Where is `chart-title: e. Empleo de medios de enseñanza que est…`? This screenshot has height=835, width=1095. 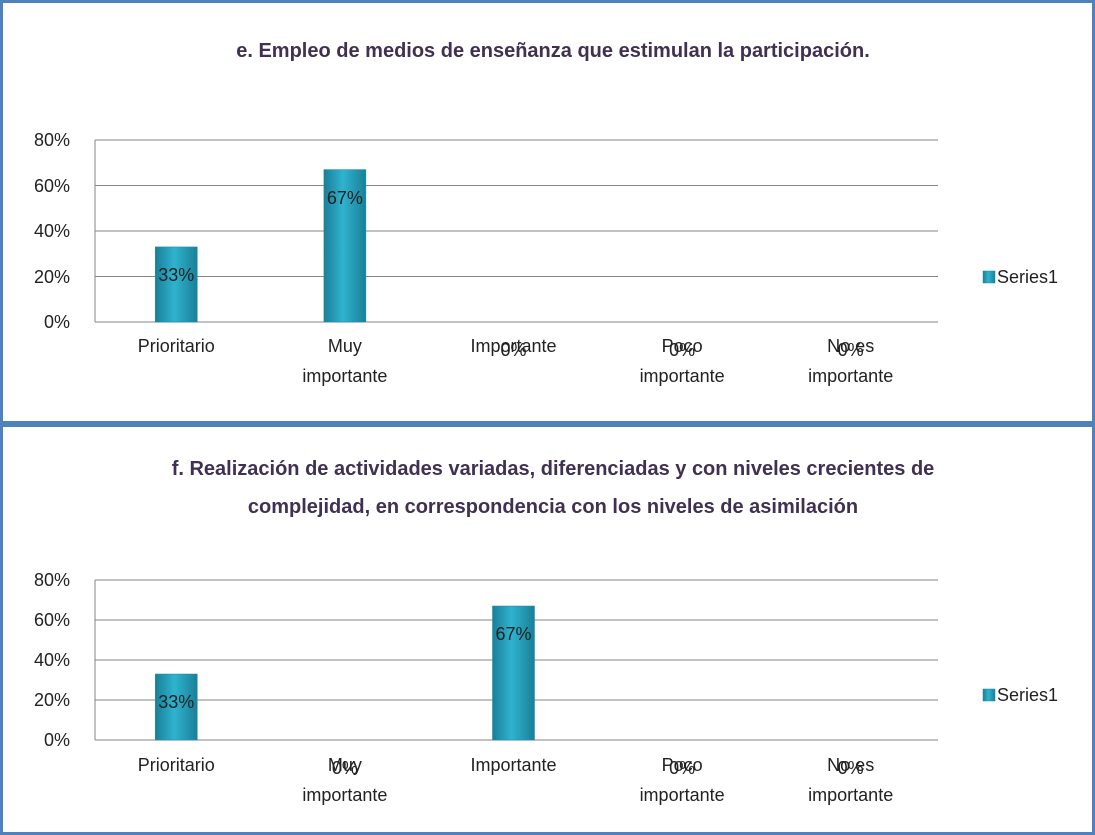 chart-title: e. Empleo de medios de enseñanza que est… is located at coordinates (553, 51).